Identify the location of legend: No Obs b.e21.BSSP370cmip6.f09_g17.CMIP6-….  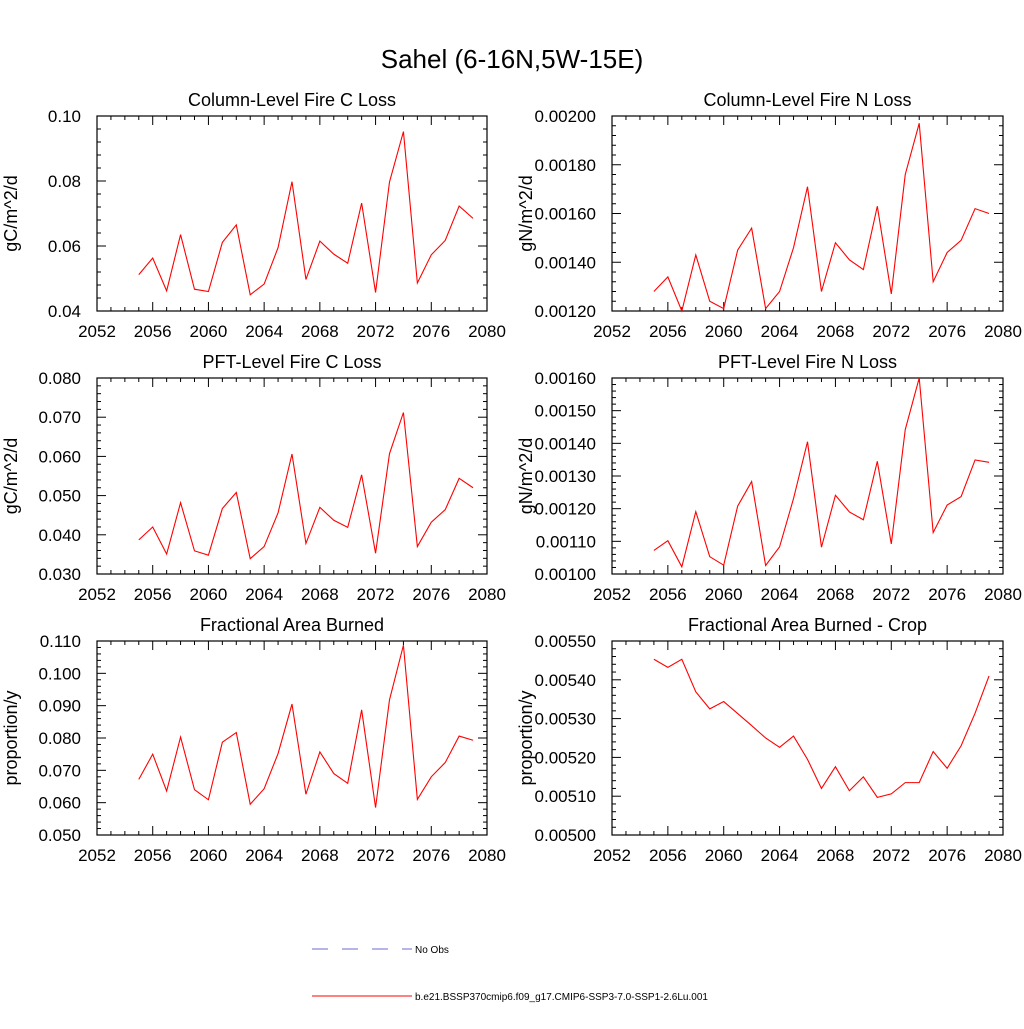
(510, 974).